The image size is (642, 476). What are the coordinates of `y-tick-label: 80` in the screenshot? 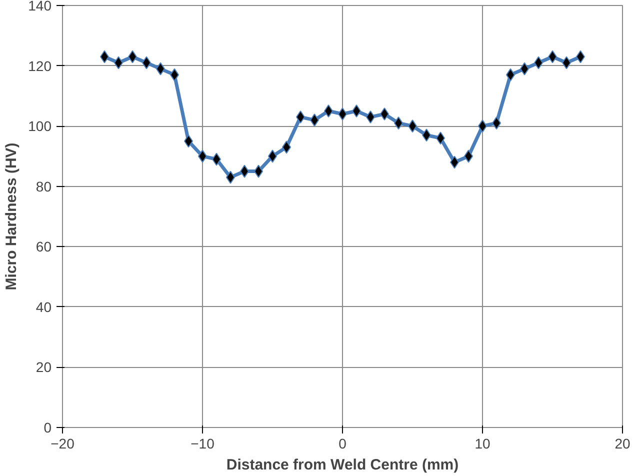 It's located at (44, 186).